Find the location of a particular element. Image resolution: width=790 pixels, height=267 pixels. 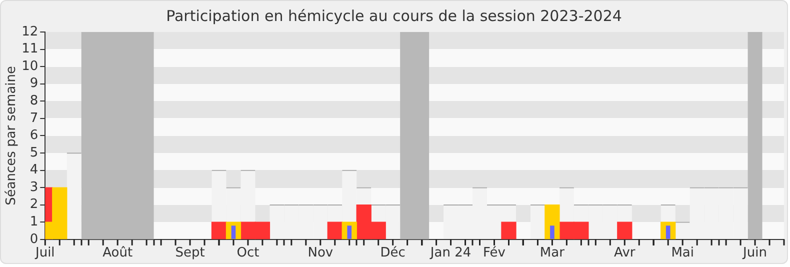

y-axis-title: Séances par semaine is located at coordinates (12, 136).